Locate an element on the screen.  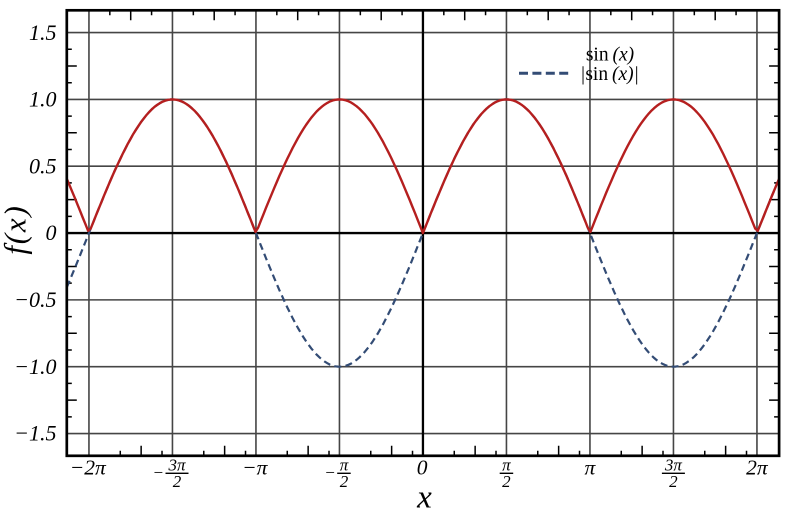
svg-text: −π is located at coordinates (255, 468).